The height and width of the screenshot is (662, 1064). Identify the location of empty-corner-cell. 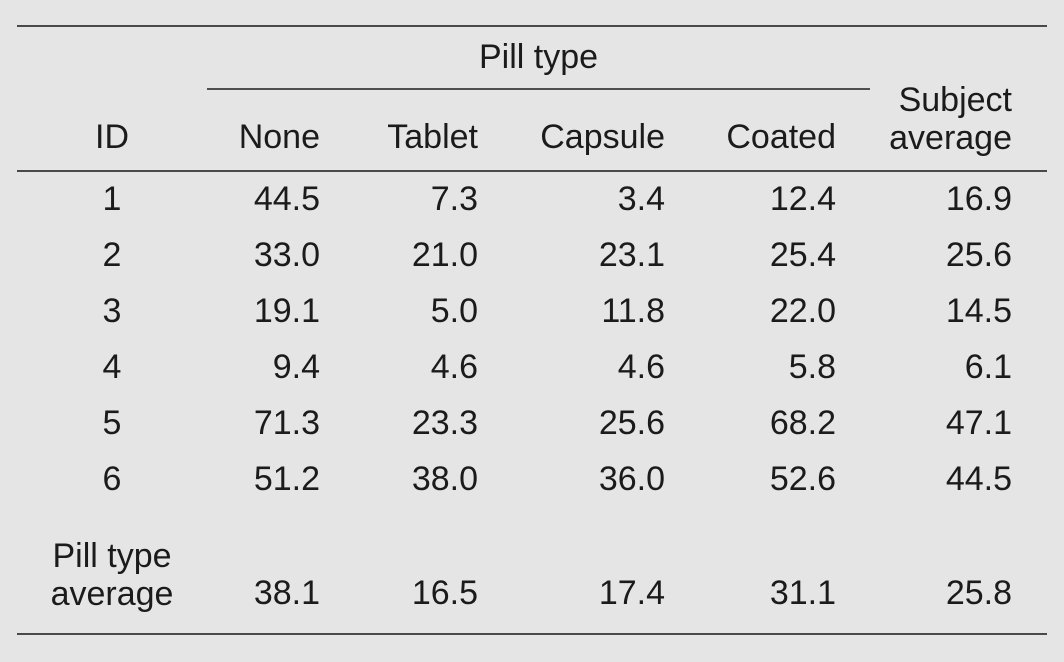
(112, 57).